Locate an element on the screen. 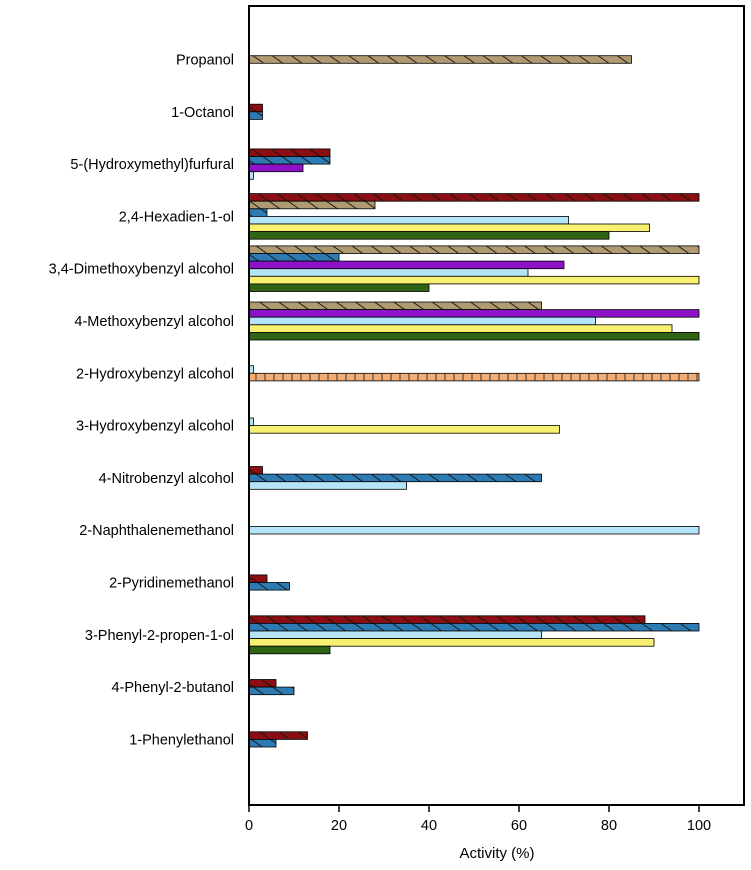 The image size is (751, 870). category-label-4-phenyl-2-butanol: 4-Phenyl-2-butanol is located at coordinates (172, 688).